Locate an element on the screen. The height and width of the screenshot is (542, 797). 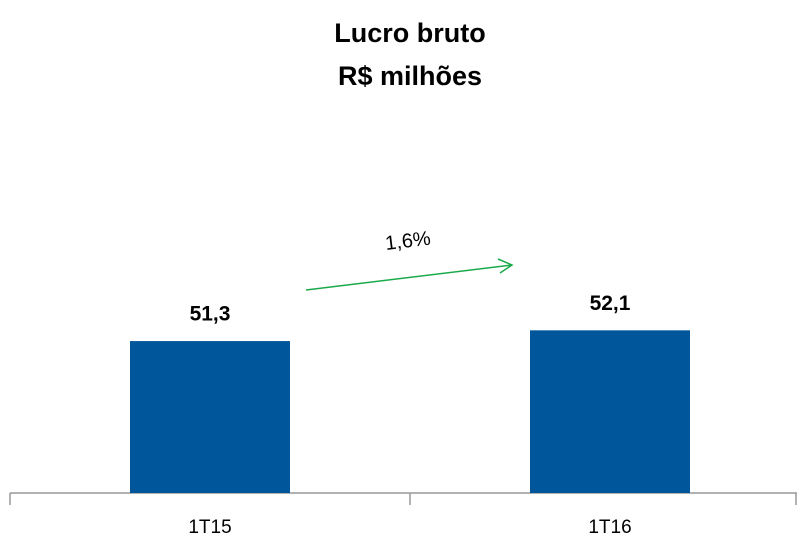
data-label: 51,3 is located at coordinates (210, 314).